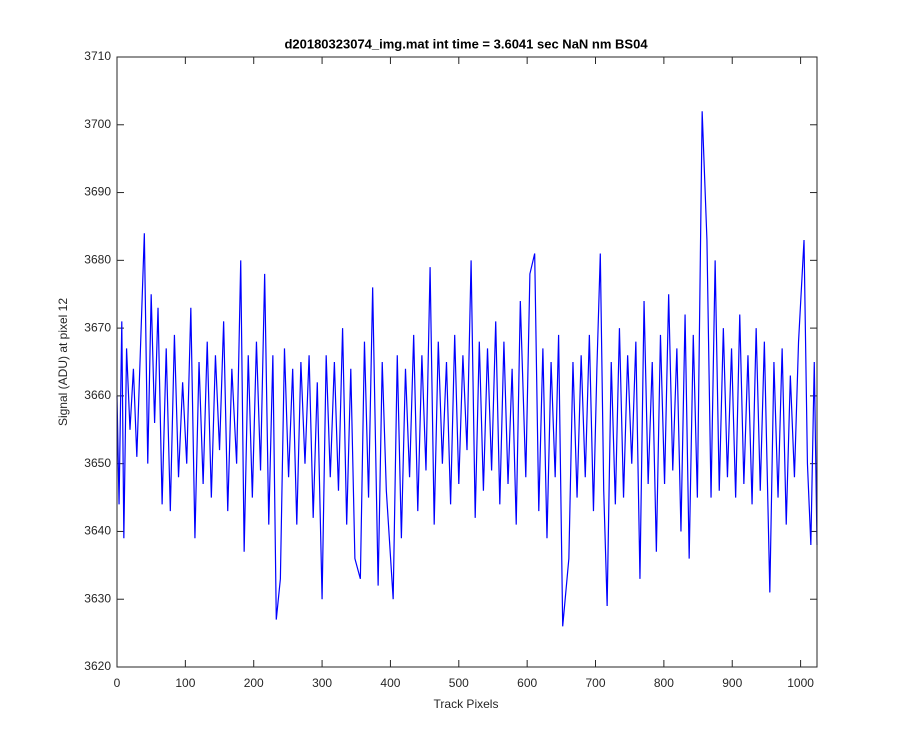 The width and height of the screenshot is (900, 750). What do you see at coordinates (322, 683) in the screenshot?
I see `x-tick-label: 300` at bounding box center [322, 683].